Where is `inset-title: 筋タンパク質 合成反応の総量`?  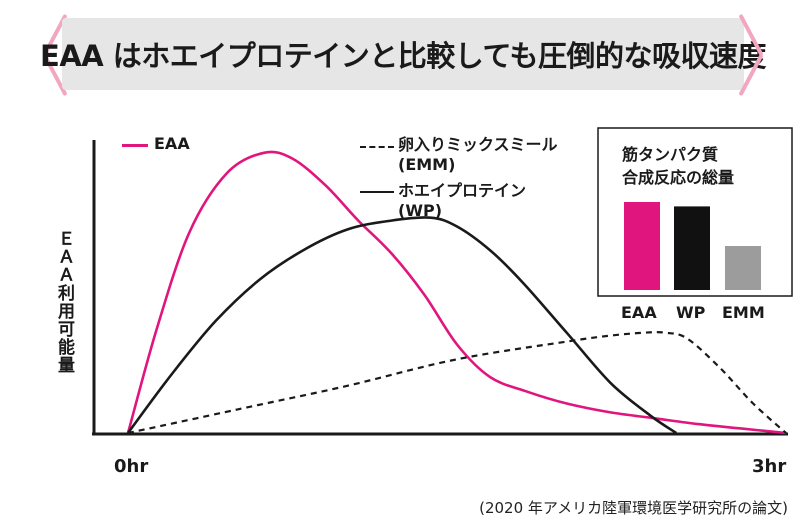
inset-title: 筋タンパク質 合成反応の総量 is located at coordinates (678, 166).